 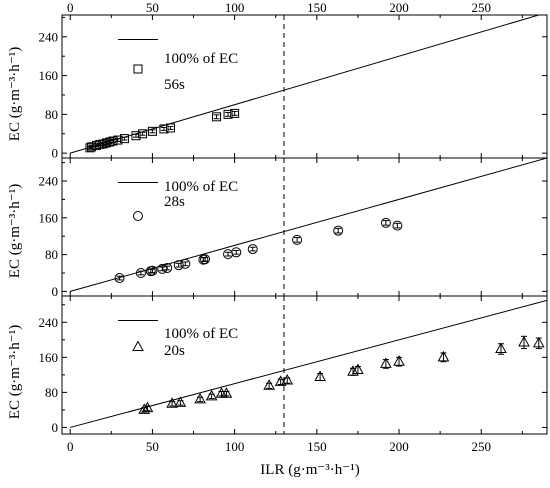 What do you see at coordinates (174, 85) in the screenshot?
I see `panel-1-legend-series-label: 56s` at bounding box center [174, 85].